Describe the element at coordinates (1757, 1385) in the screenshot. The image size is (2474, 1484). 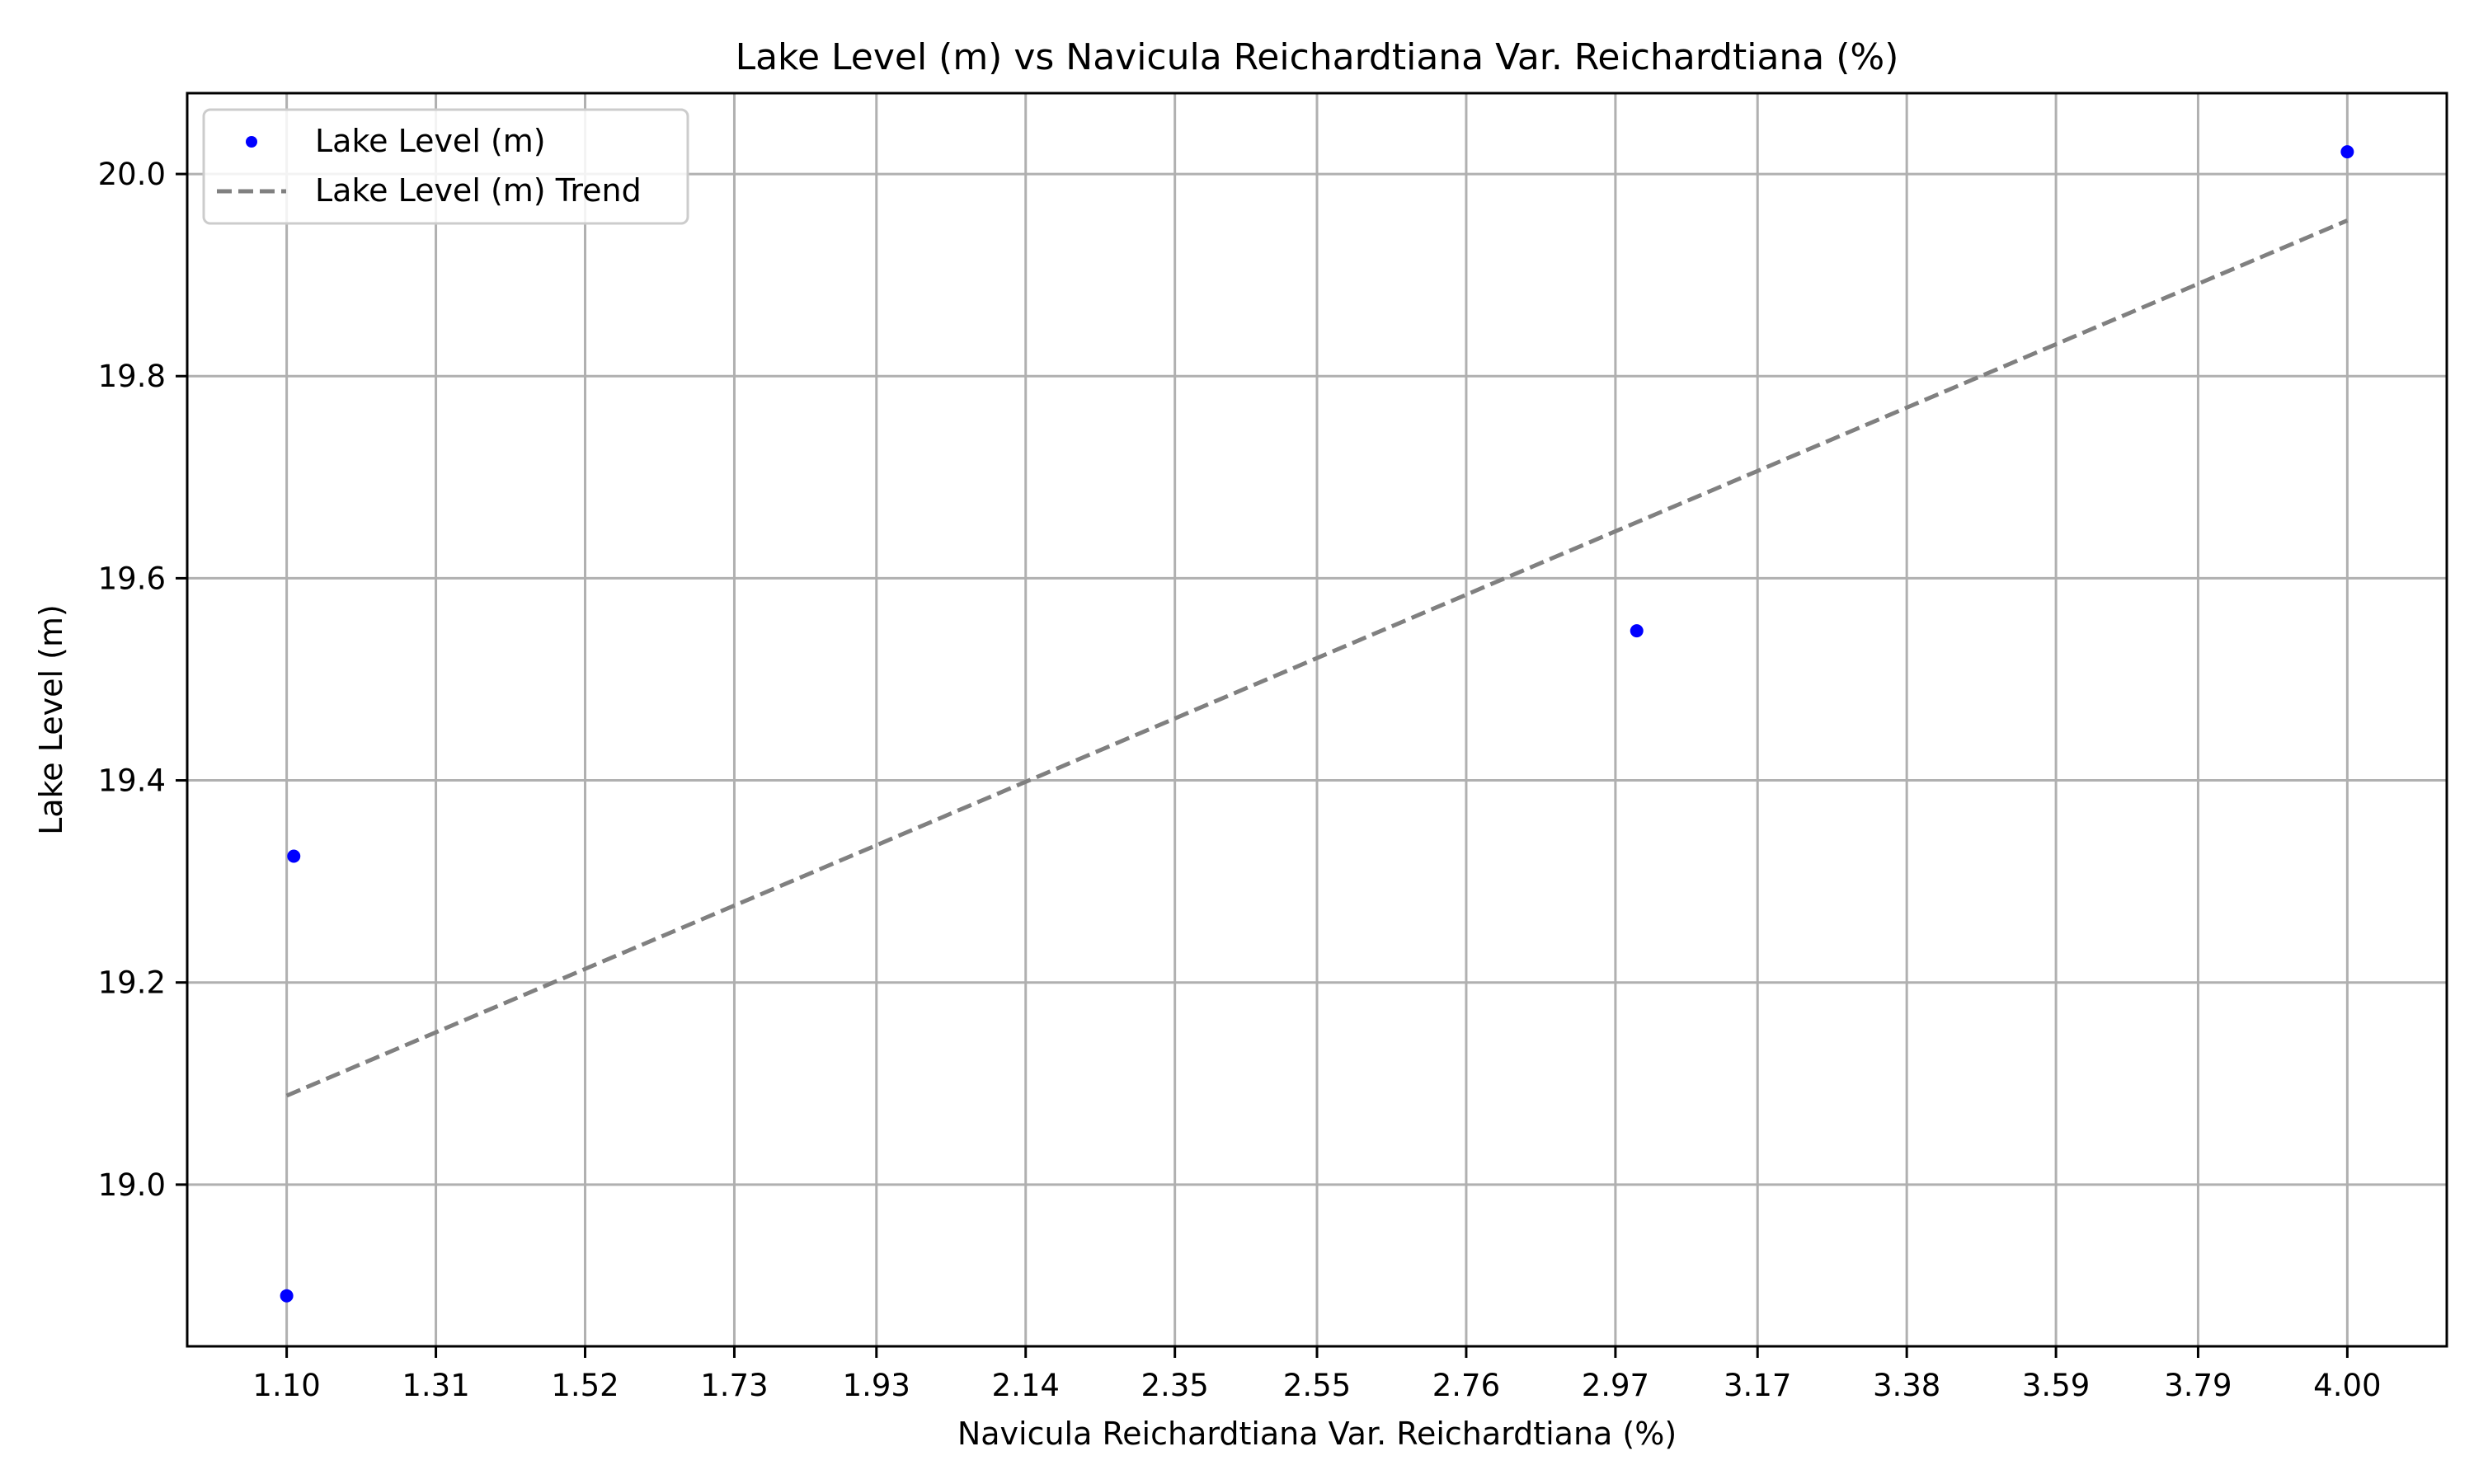
I see `x-tick-label: 3.17` at that location.